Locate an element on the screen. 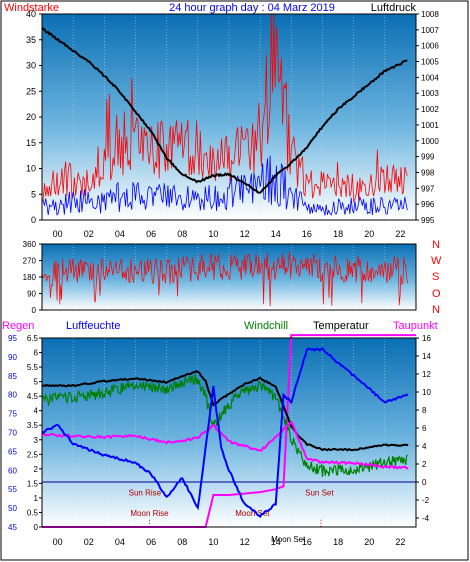 Image resolution: width=470 pixels, height=562 pixels. rain-y-tick-4.5: 4.5 is located at coordinates (33, 396).